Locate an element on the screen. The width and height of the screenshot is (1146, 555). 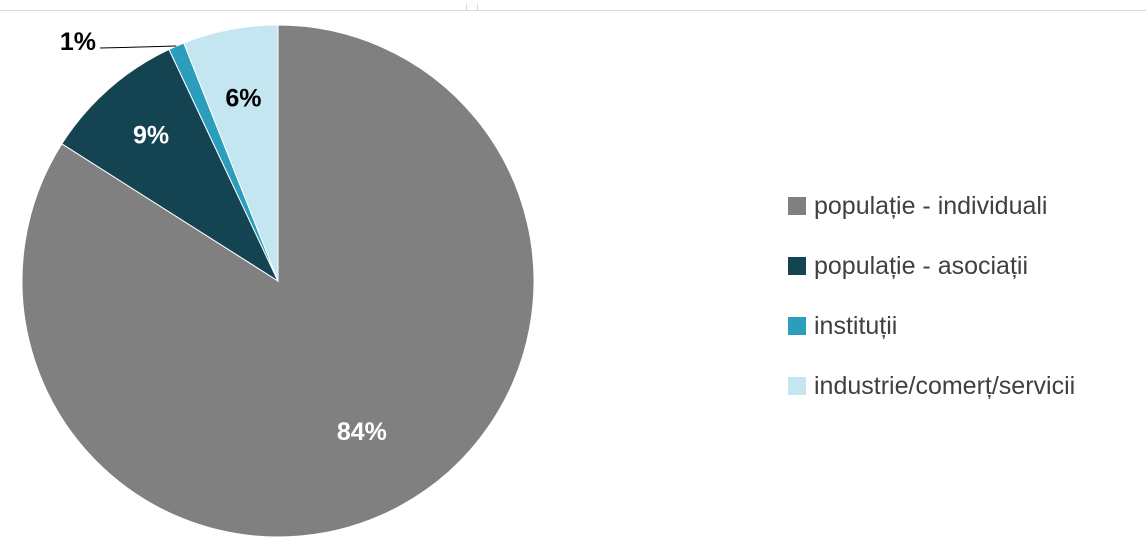
legend-item-populatie-asociatii: populație - asociații is located at coordinates (931, 266).